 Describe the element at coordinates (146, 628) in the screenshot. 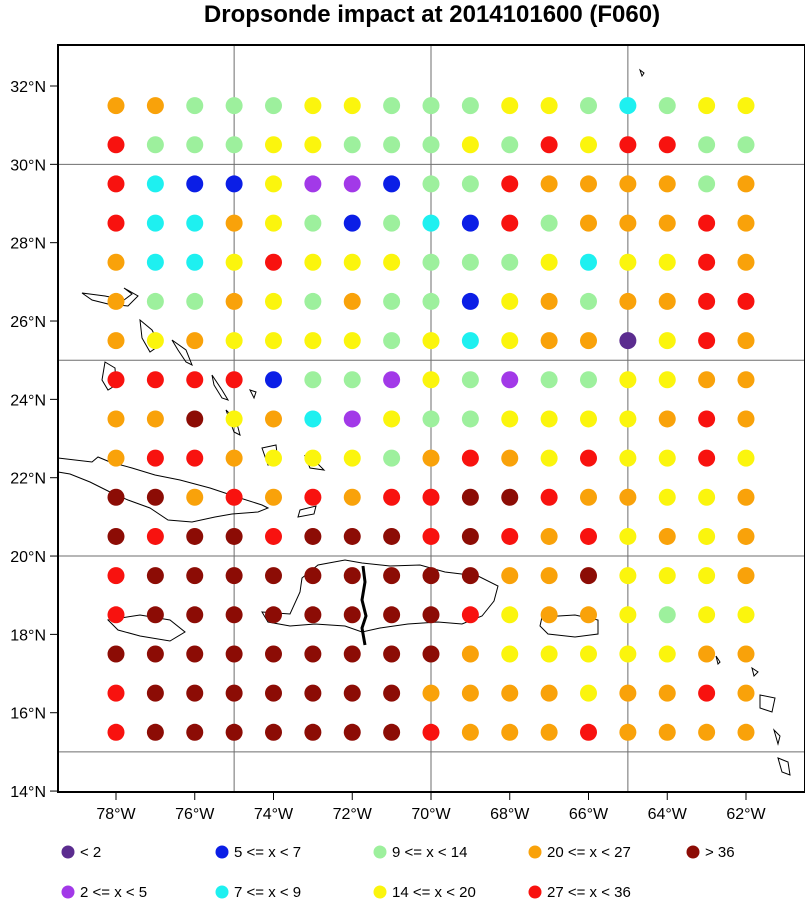

I see `coastline-jamaica` at that location.